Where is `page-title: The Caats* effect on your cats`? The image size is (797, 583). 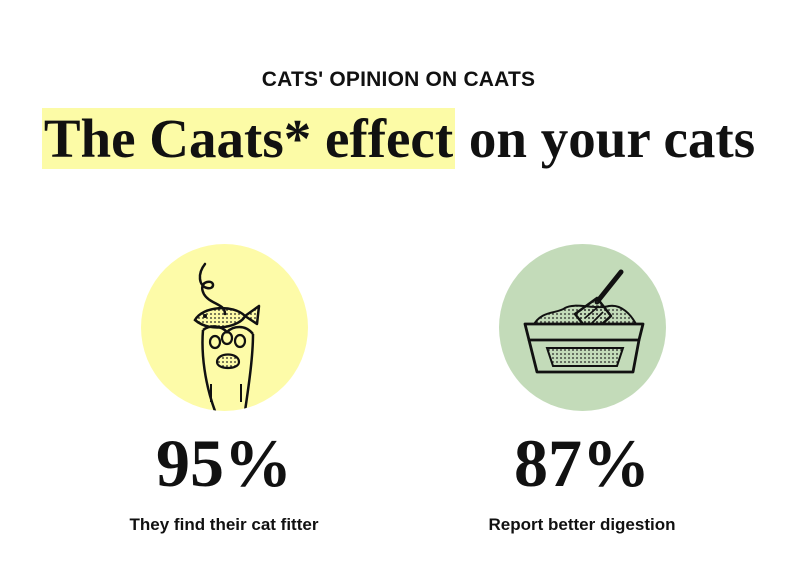
page-title: The Caats* effect on your cats is located at coordinates (398, 139).